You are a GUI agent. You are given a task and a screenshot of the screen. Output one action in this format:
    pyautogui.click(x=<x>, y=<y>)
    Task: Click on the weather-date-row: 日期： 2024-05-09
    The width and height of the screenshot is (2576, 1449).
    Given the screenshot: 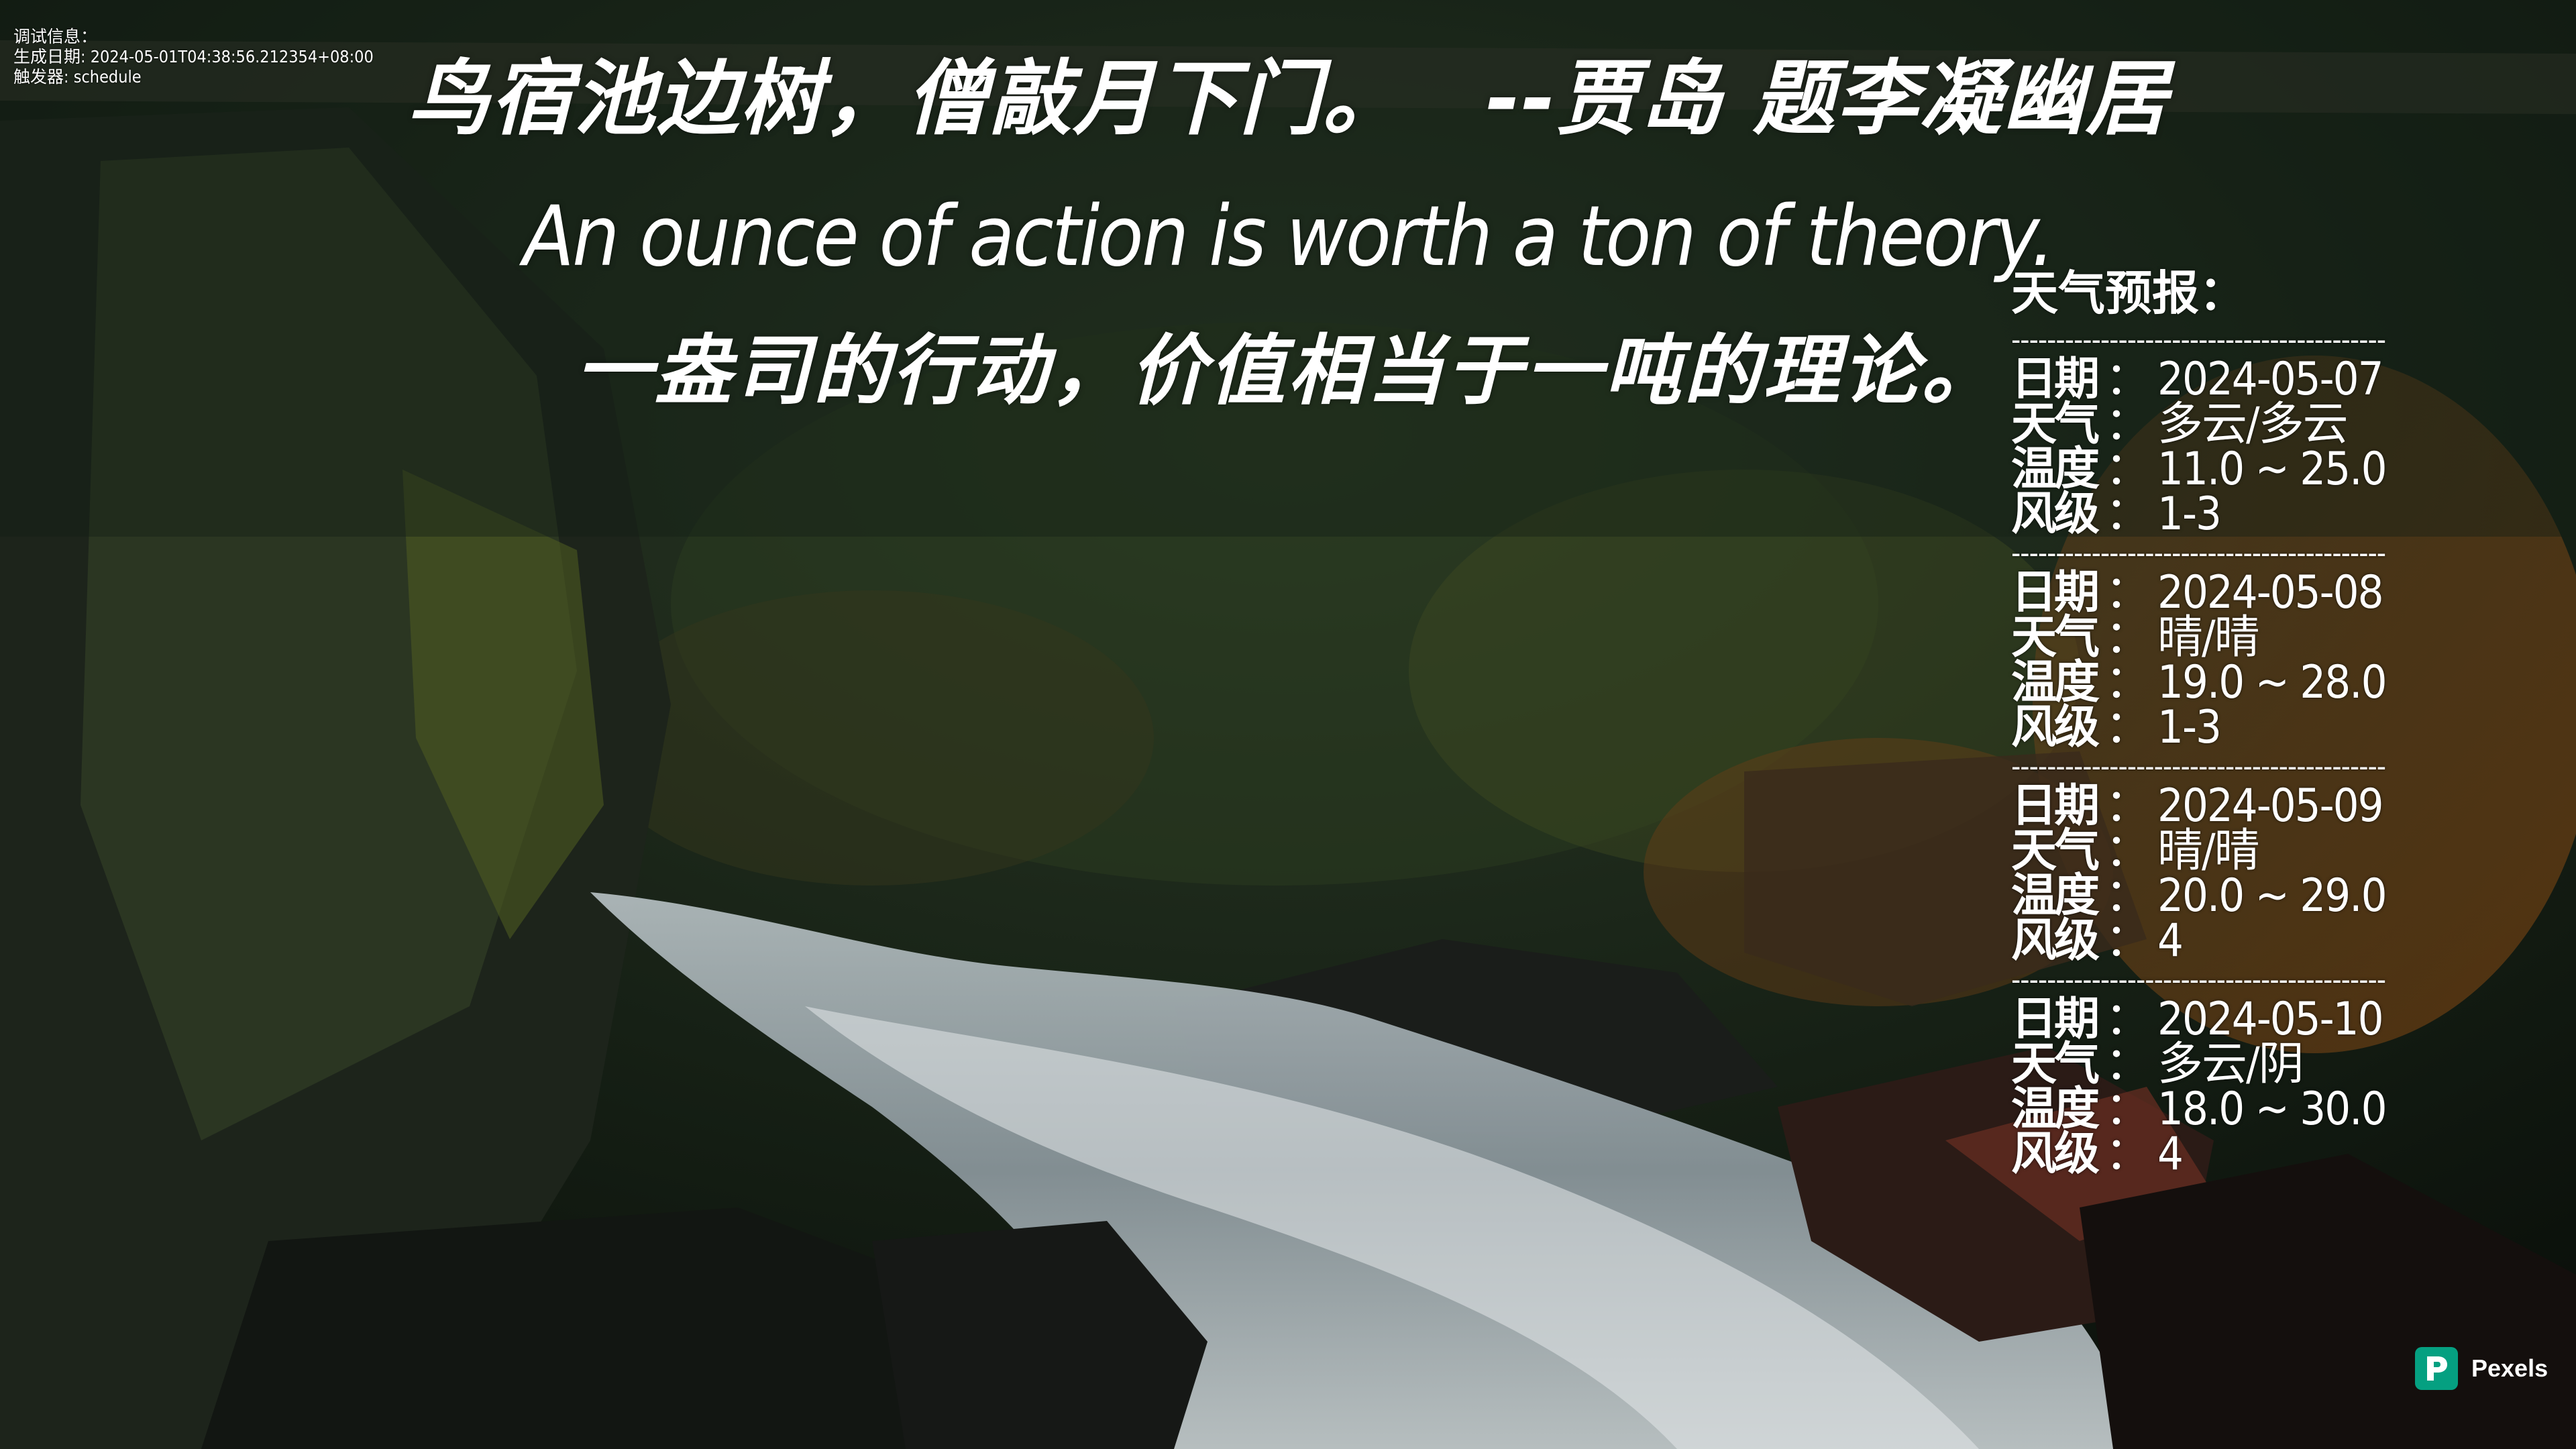 What is the action you would take?
    pyautogui.click(x=2225, y=806)
    